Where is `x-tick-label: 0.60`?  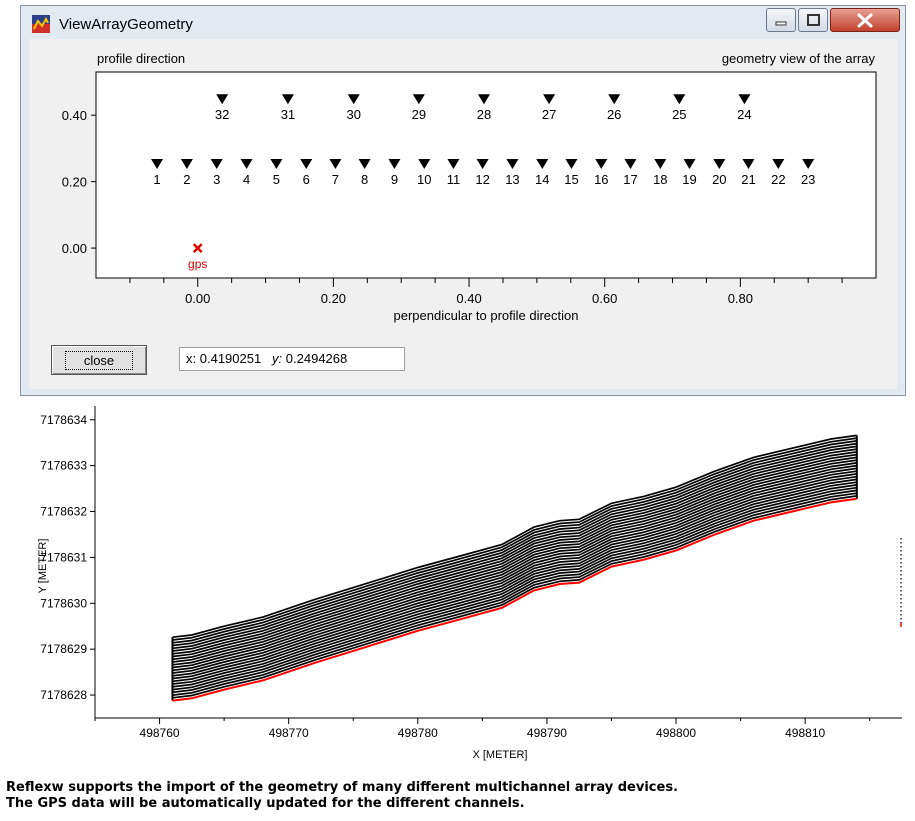 x-tick-label: 0.60 is located at coordinates (604, 298).